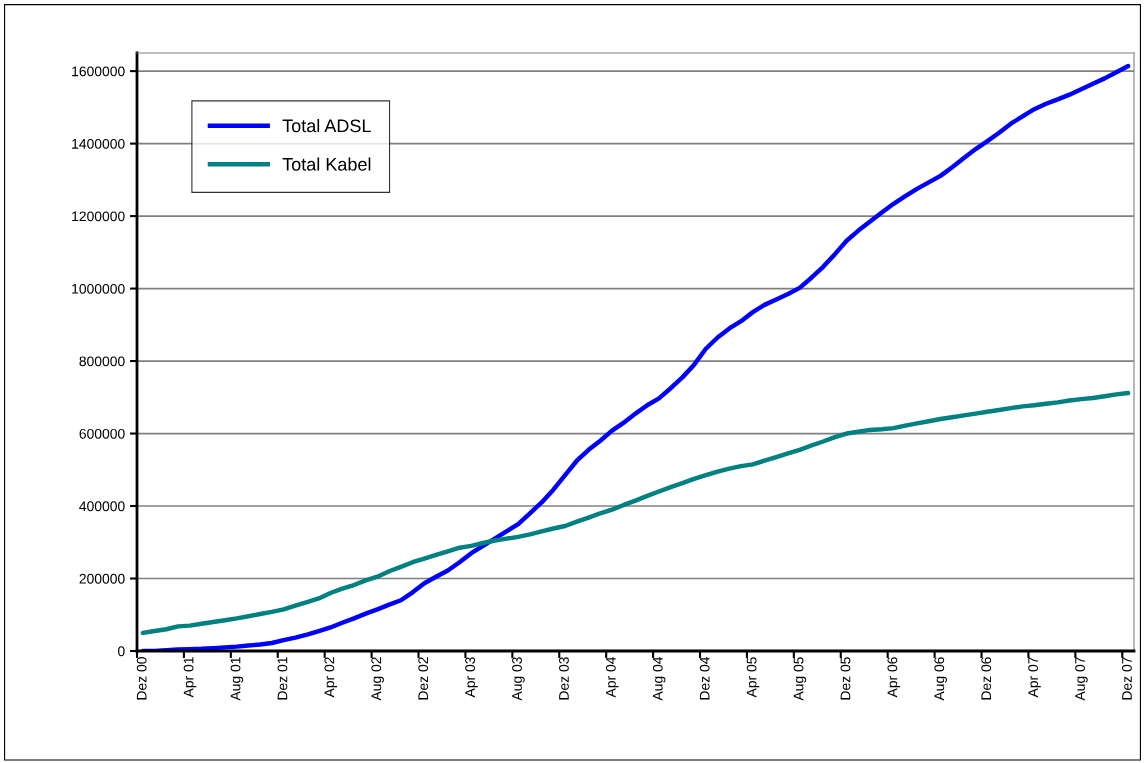  I want to click on x-tick-label: Apr 06, so click(894, 677).